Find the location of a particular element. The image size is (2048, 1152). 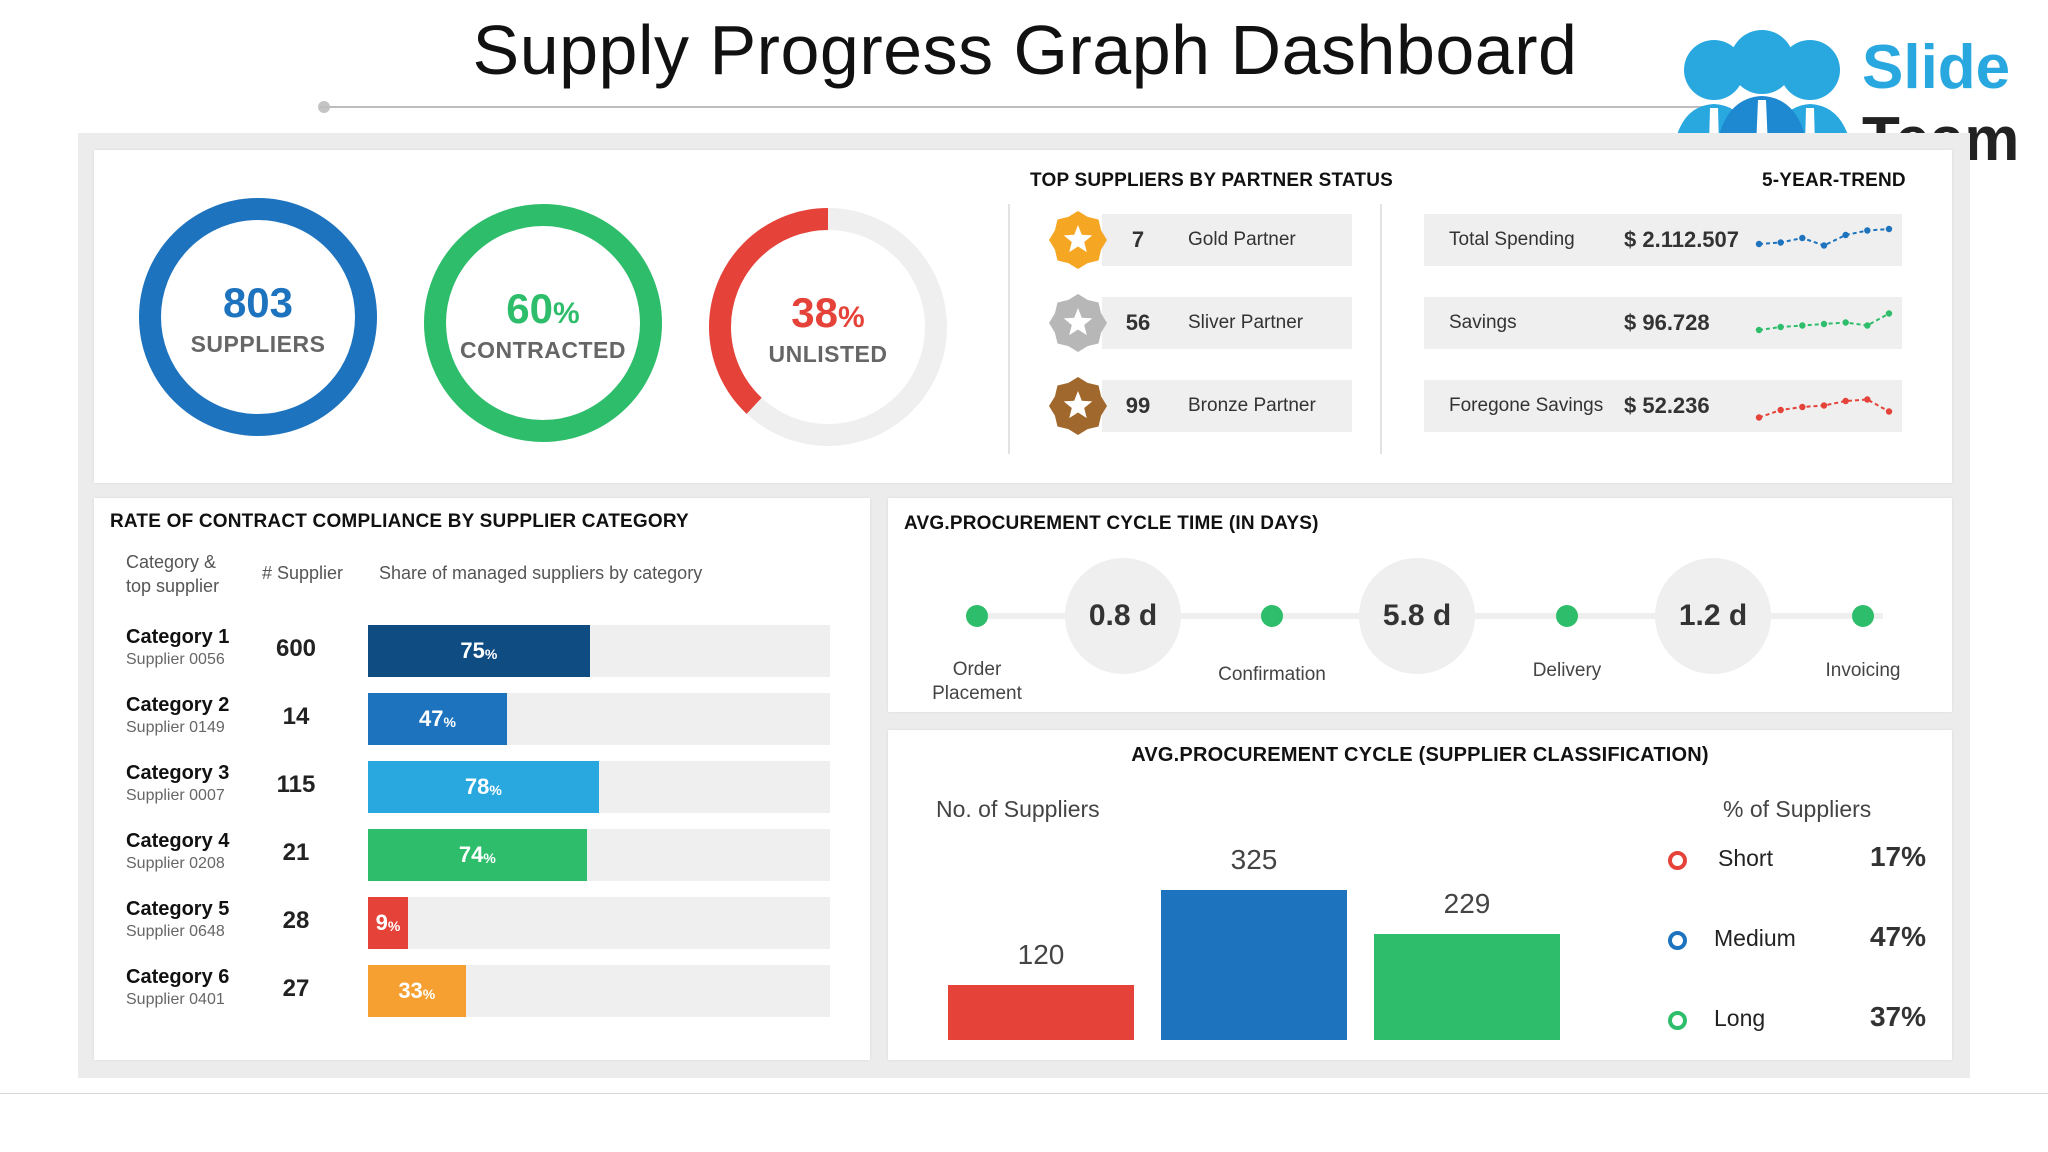

silver-star-badge-icon is located at coordinates (1078, 323).